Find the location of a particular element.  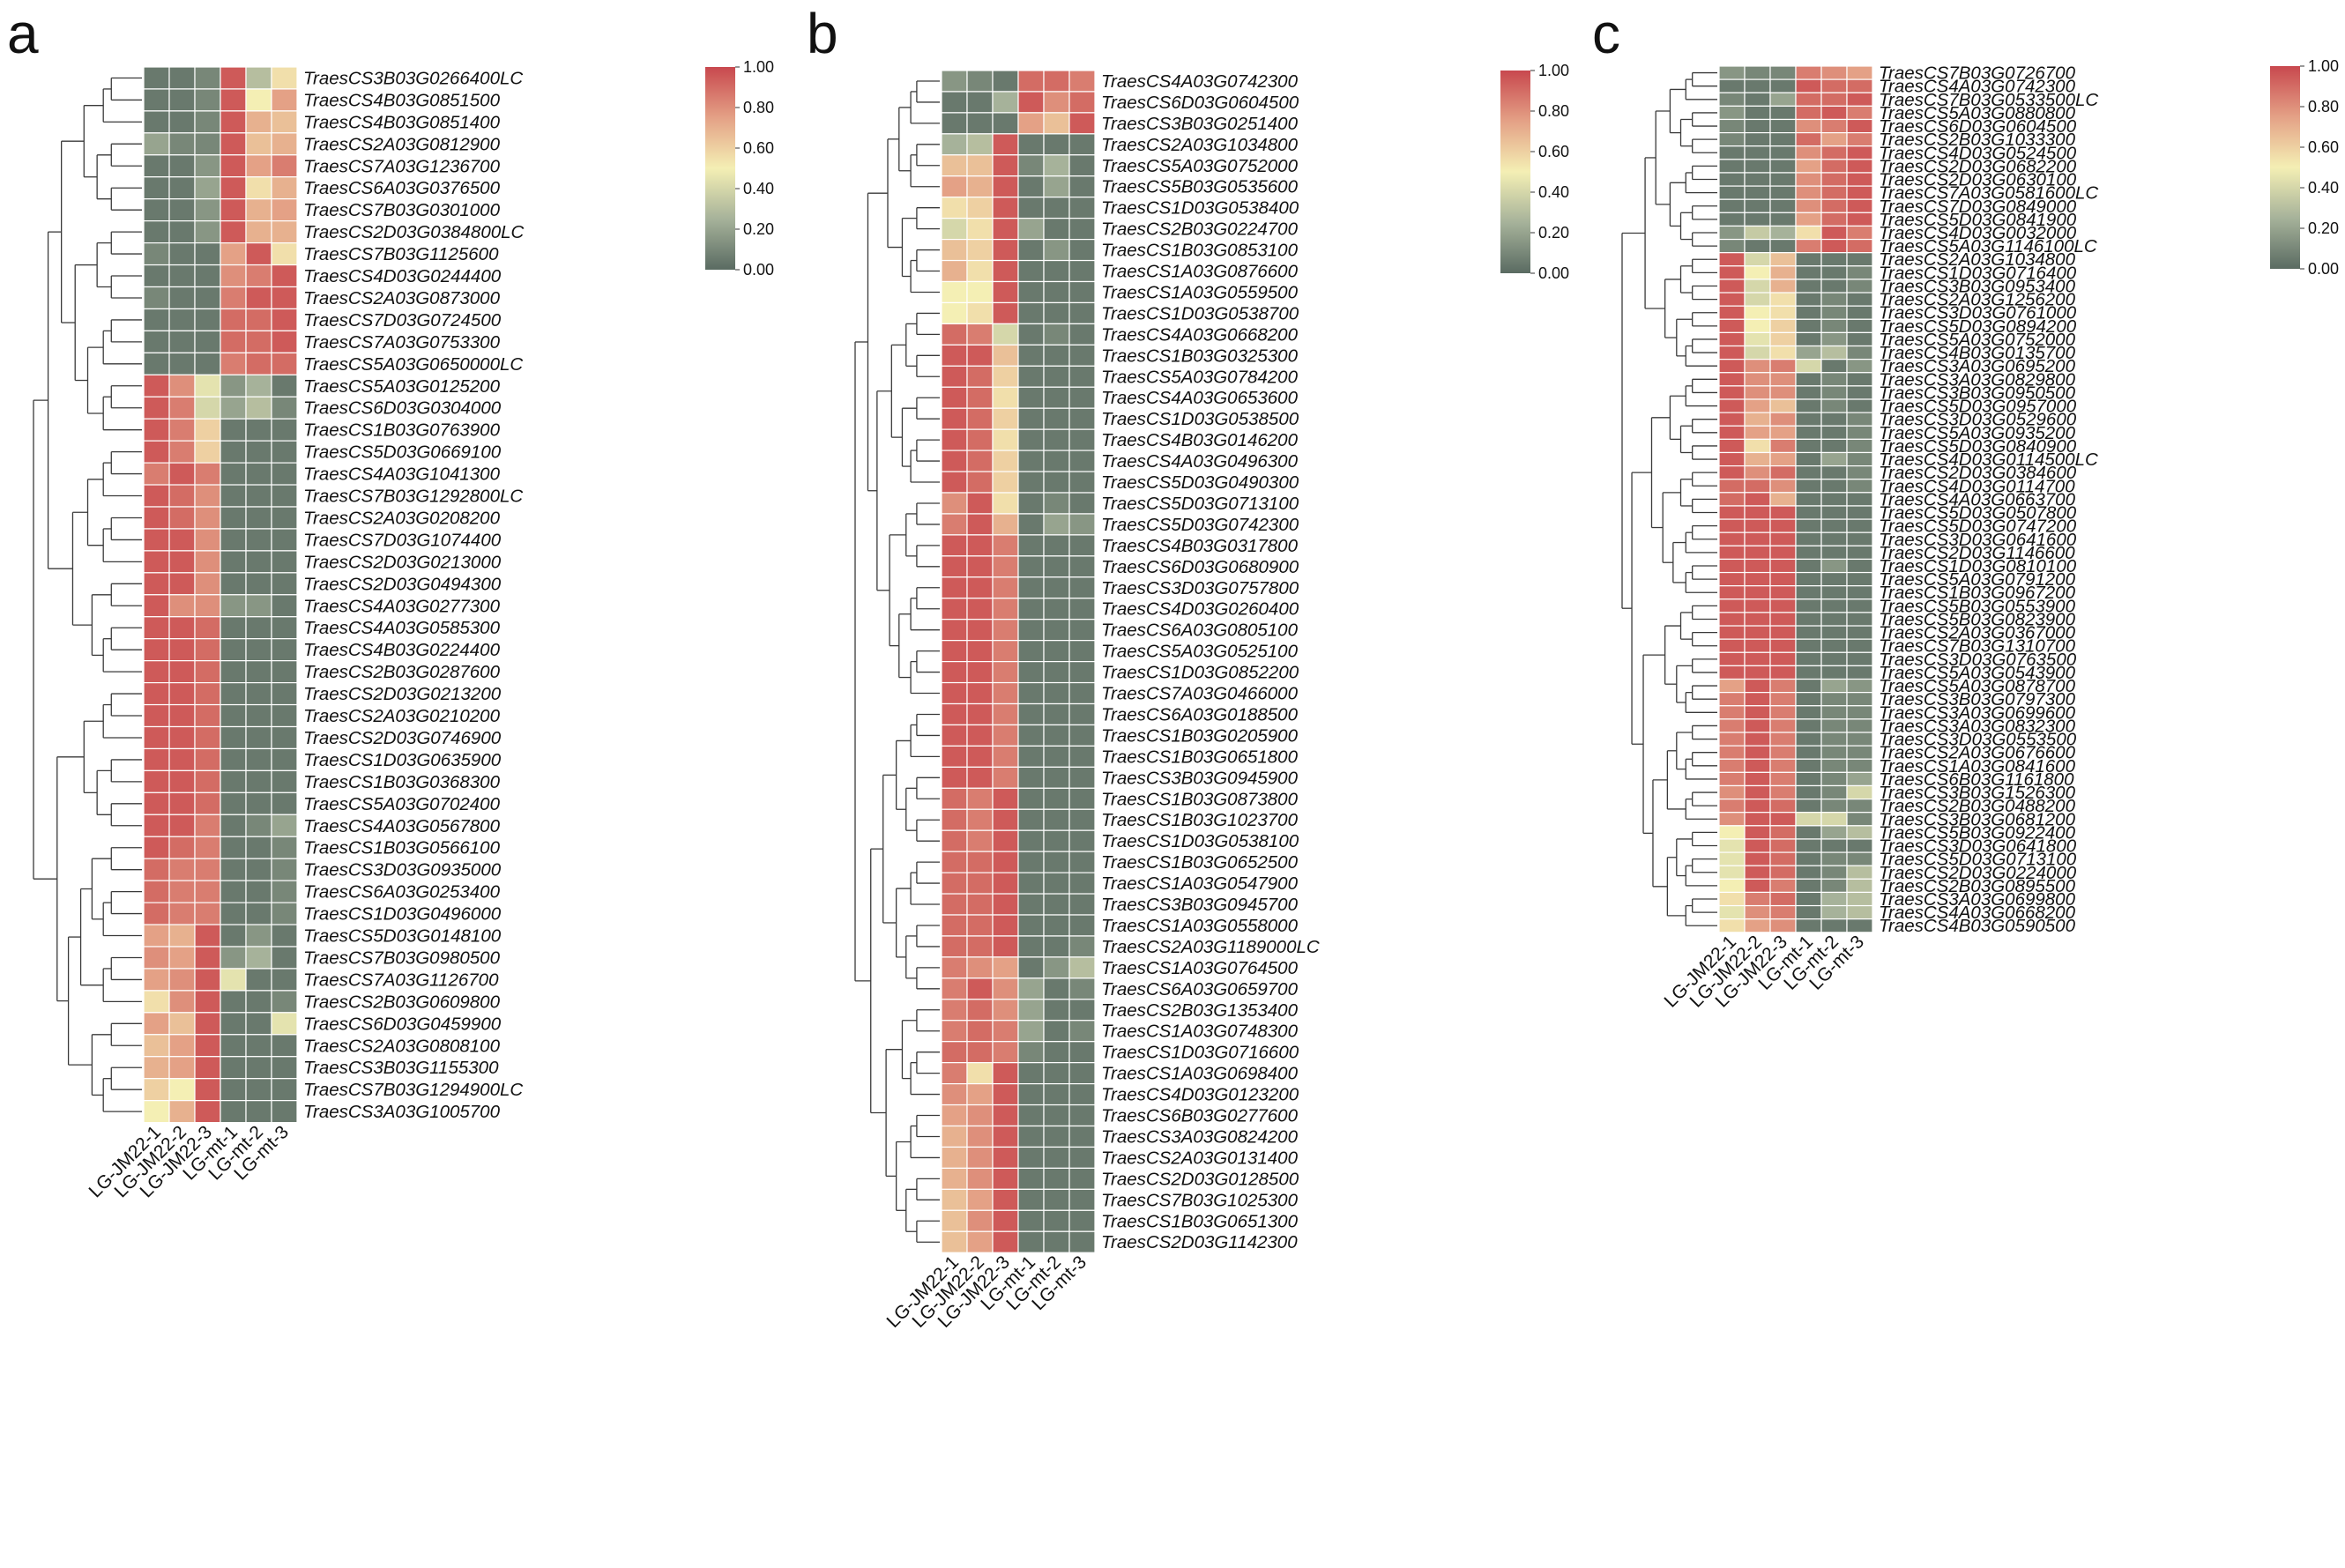

gene-label: TraesCS3B03G1155300 is located at coordinates (401, 1068).